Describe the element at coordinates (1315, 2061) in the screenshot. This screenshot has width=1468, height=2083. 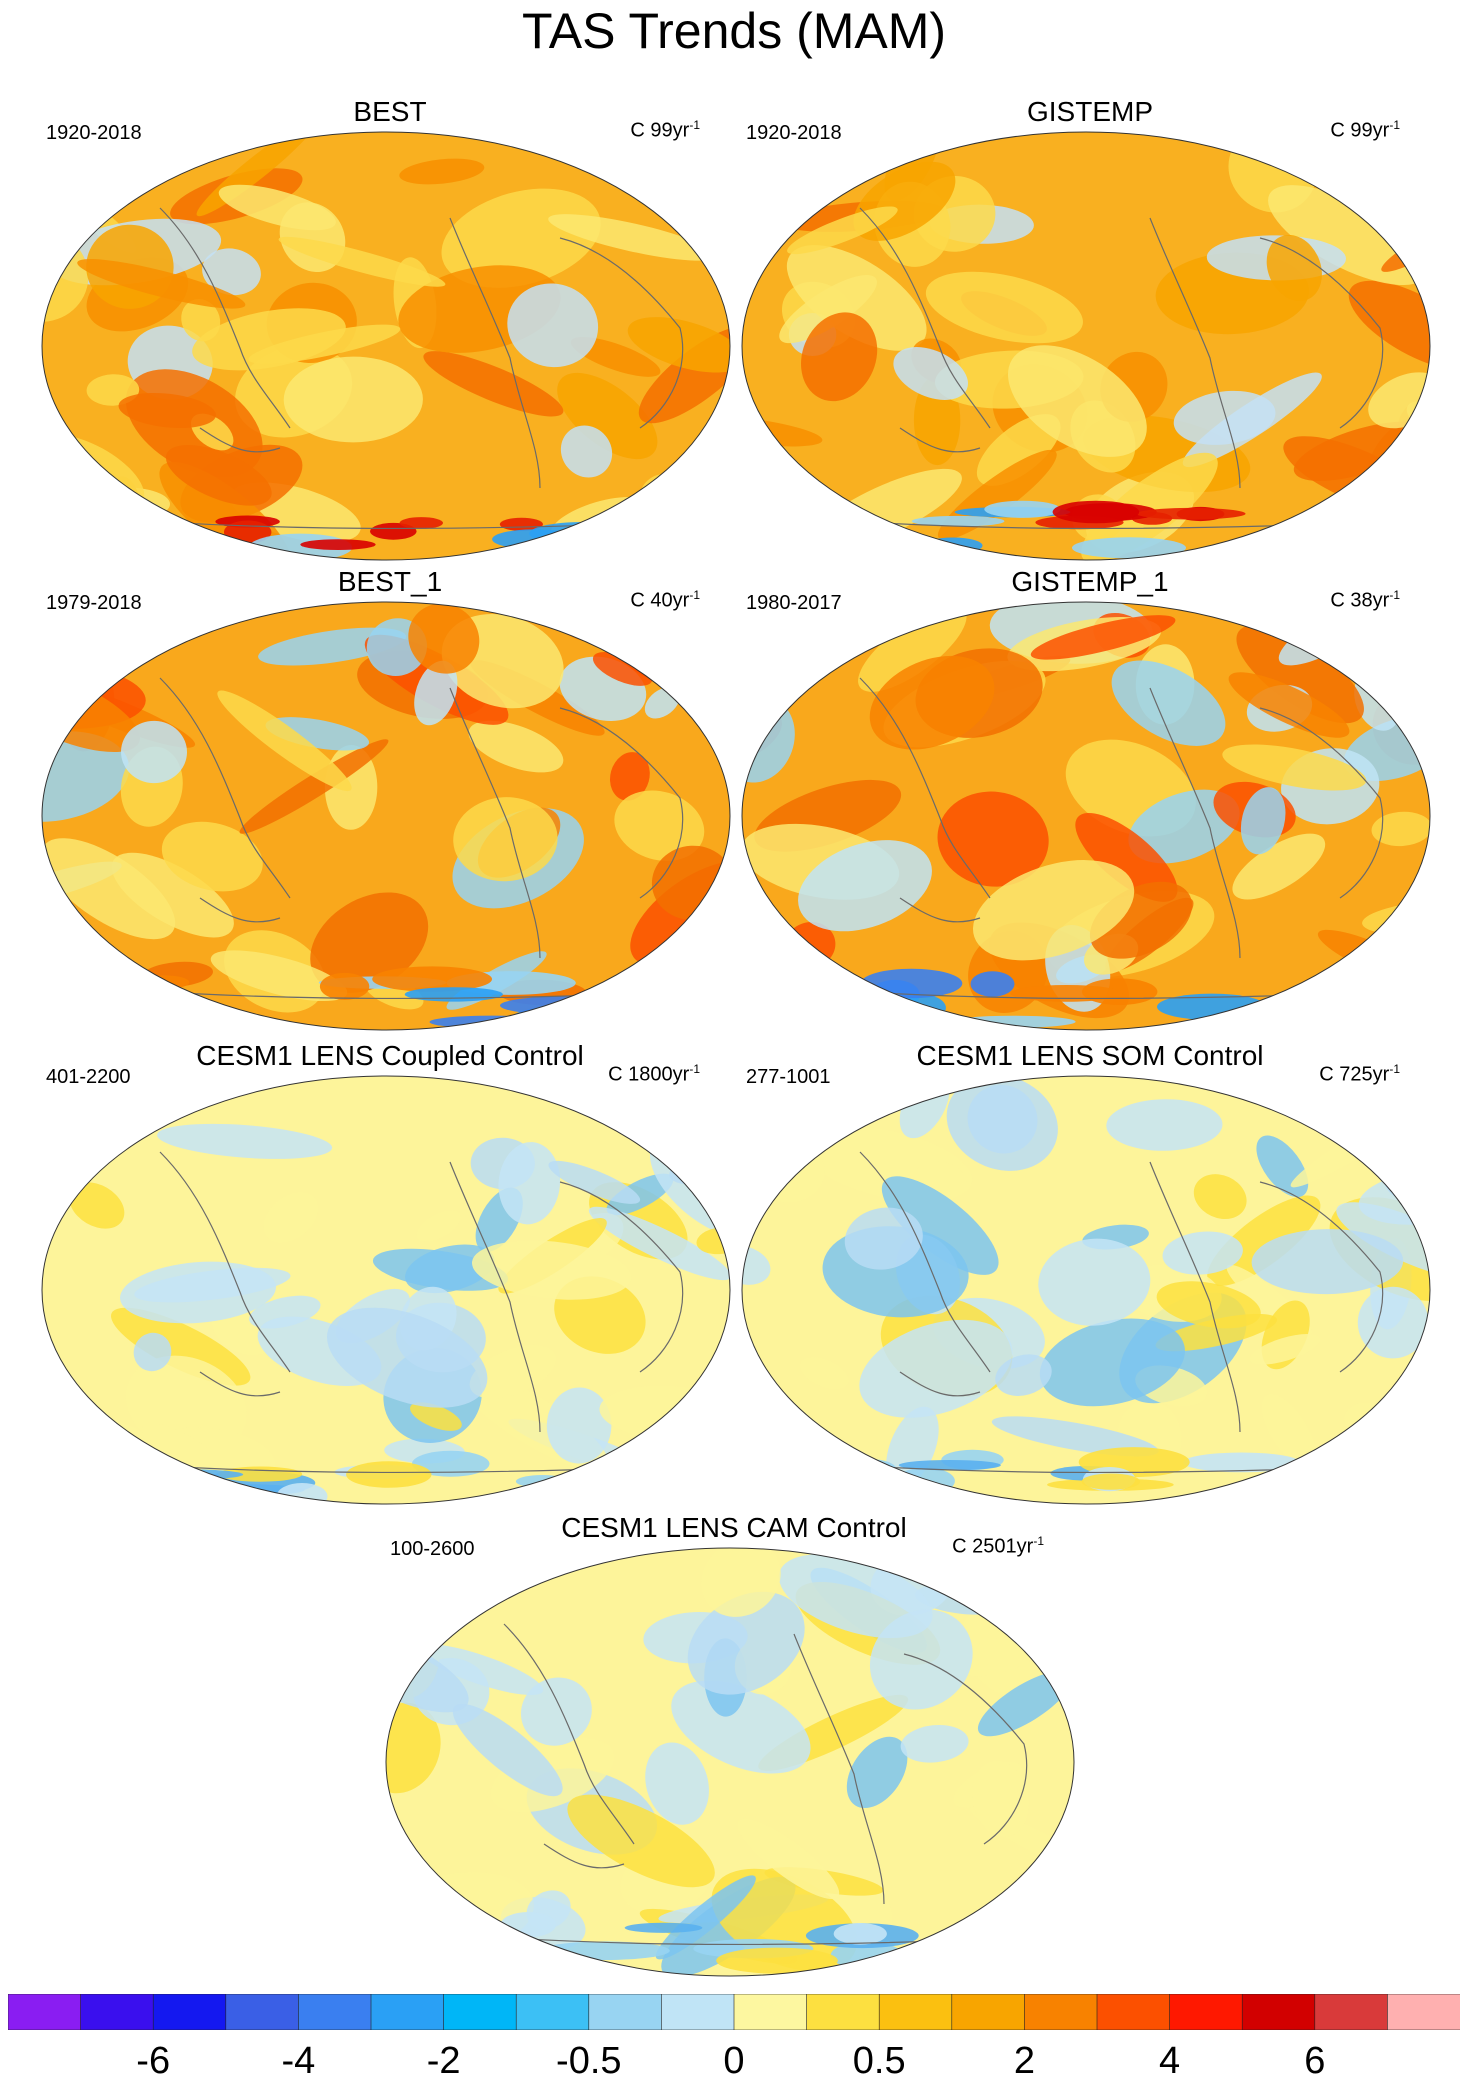
I see `colorbar-tick-label: 6` at that location.